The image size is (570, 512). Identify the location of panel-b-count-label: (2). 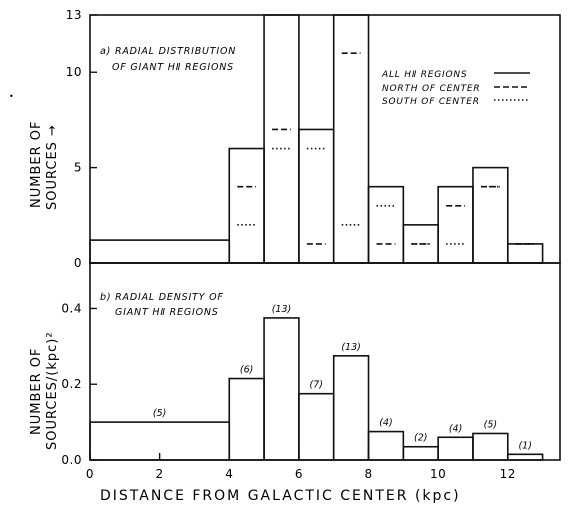
(420, 438).